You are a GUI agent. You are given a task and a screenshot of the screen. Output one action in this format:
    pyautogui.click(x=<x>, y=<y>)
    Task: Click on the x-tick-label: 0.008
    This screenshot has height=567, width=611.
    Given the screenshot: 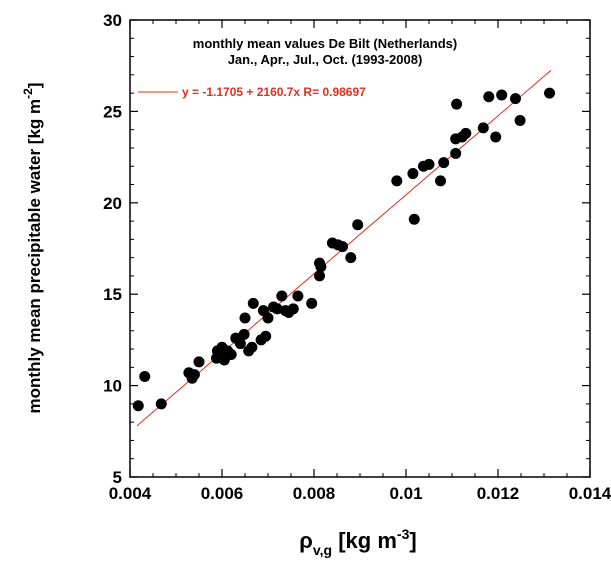 What is the action you would take?
    pyautogui.click(x=314, y=493)
    